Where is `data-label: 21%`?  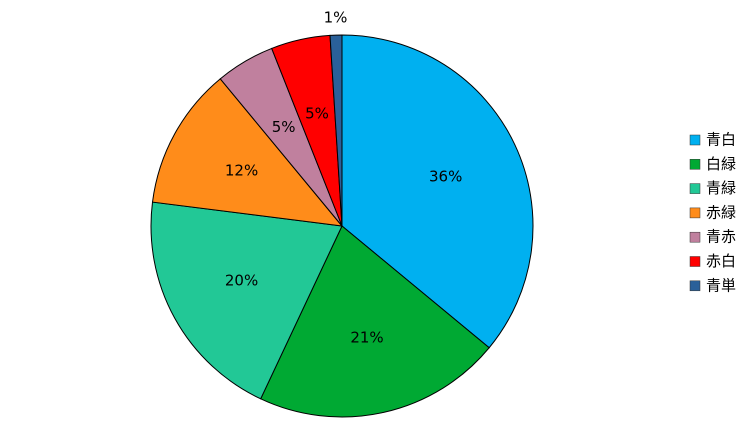 data-label: 21% is located at coordinates (366, 337).